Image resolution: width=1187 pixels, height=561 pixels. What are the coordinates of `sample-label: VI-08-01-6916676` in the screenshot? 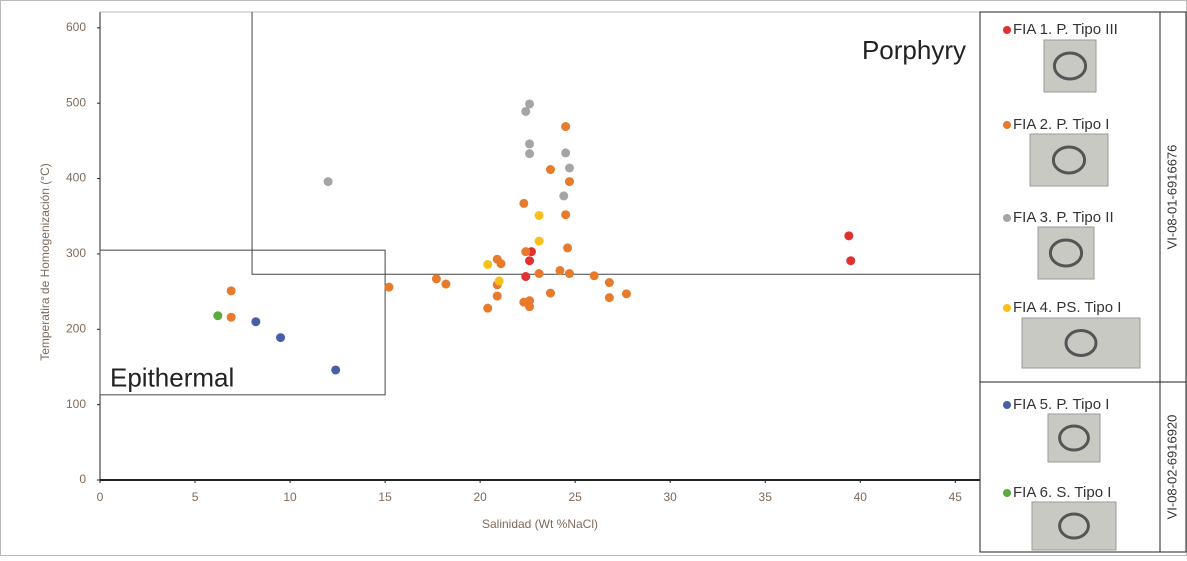 It's located at (1171, 197).